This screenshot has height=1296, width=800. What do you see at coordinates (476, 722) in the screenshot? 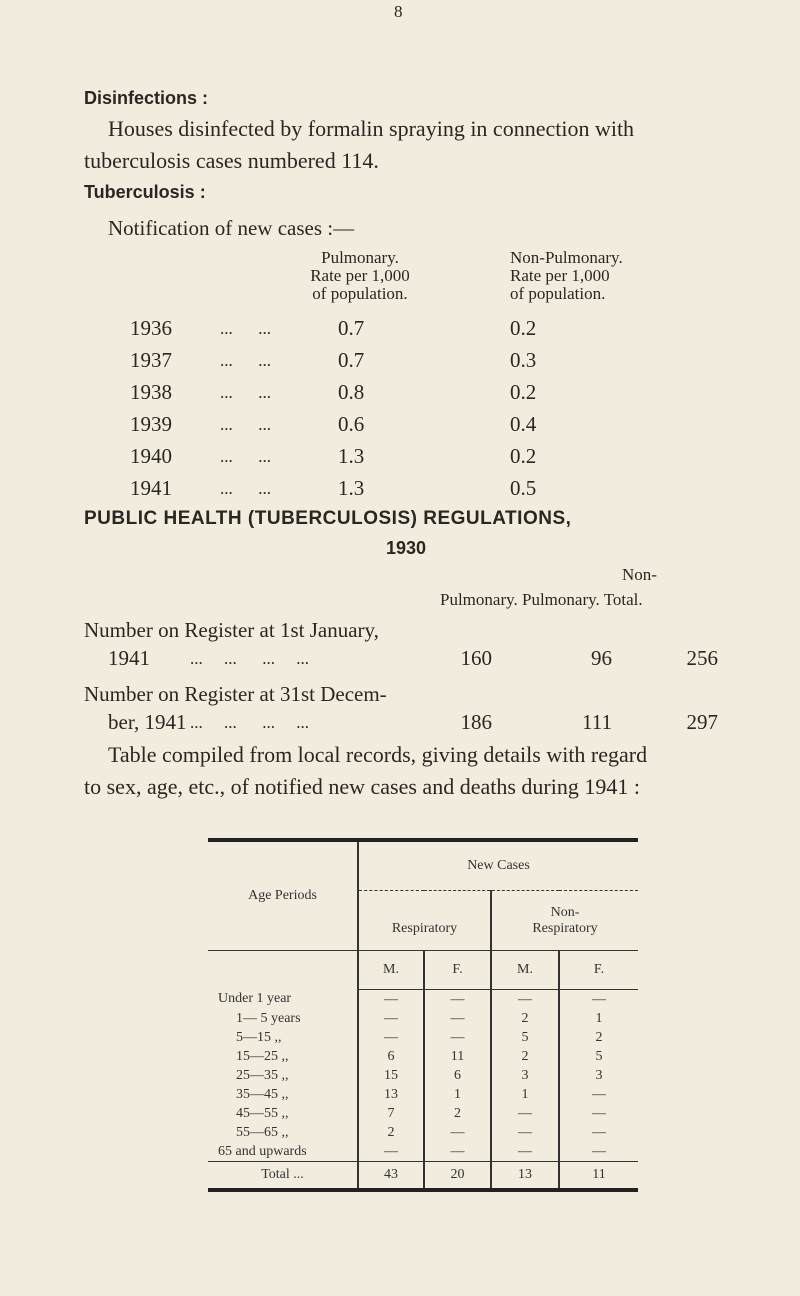
I see `register-value: 186` at bounding box center [476, 722].